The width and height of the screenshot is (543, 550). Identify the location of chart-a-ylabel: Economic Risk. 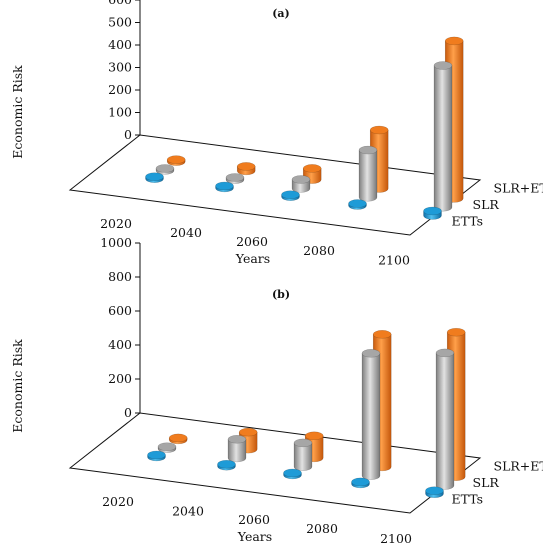
(17, 112).